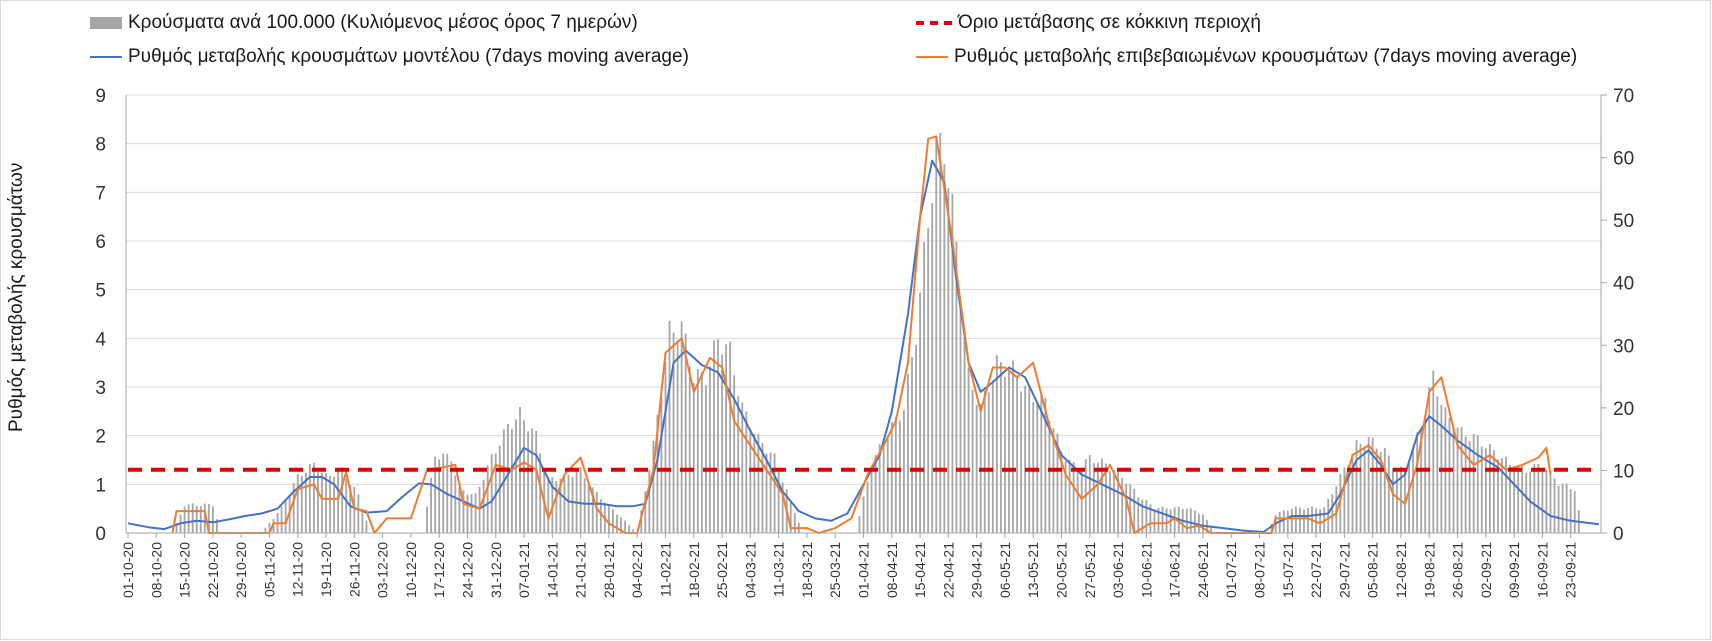 The width and height of the screenshot is (1712, 641). Describe the element at coordinates (1118, 570) in the screenshot. I see `x-tick-label: 03-06-21` at that location.